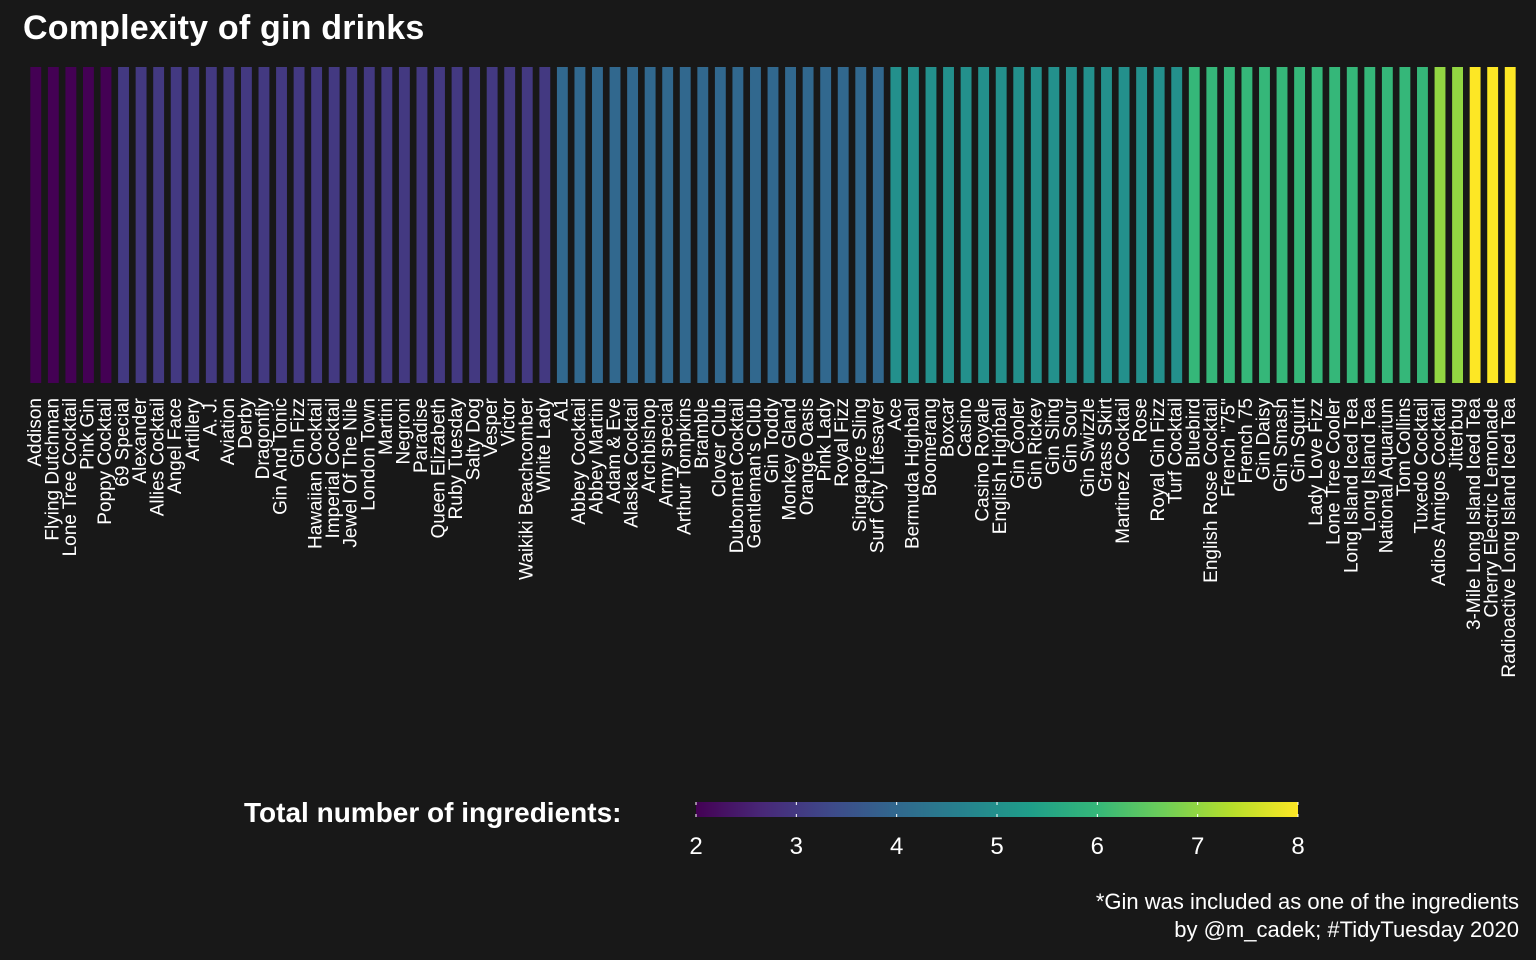  I want to click on bar-label: Jitterbug, so click(1457, 434).